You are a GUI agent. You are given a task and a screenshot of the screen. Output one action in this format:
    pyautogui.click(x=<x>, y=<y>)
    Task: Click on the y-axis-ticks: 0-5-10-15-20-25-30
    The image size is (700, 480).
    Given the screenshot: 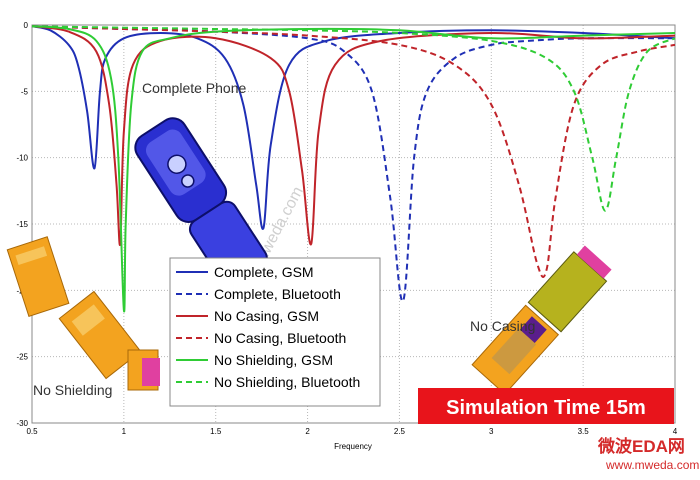 What is the action you would take?
    pyautogui.click(x=22, y=224)
    